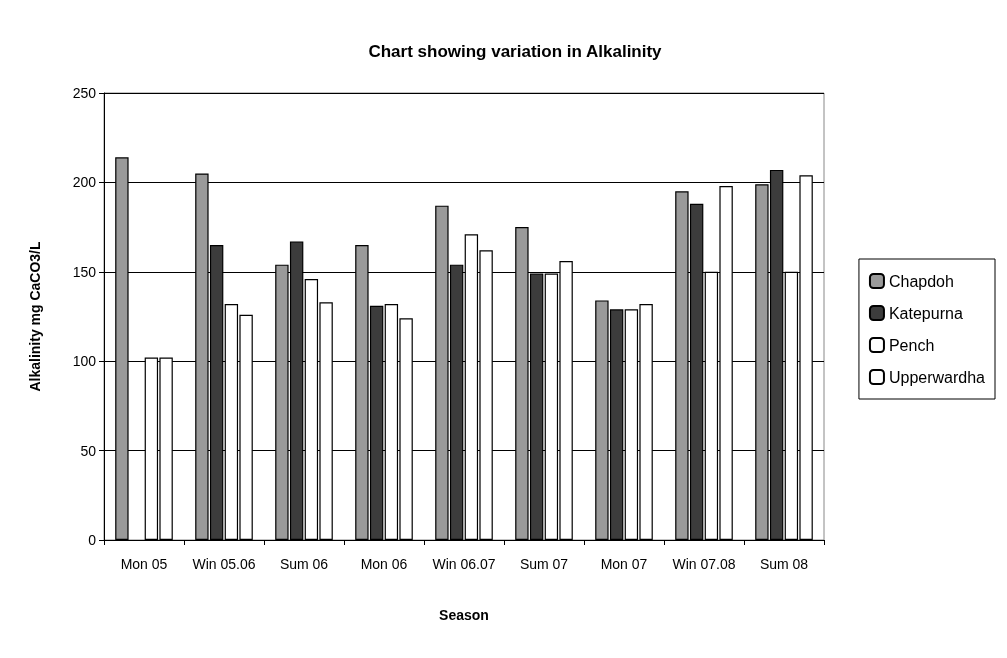 The width and height of the screenshot is (1007, 658). What do you see at coordinates (84, 93) in the screenshot?
I see `y-tick-label: 250` at bounding box center [84, 93].